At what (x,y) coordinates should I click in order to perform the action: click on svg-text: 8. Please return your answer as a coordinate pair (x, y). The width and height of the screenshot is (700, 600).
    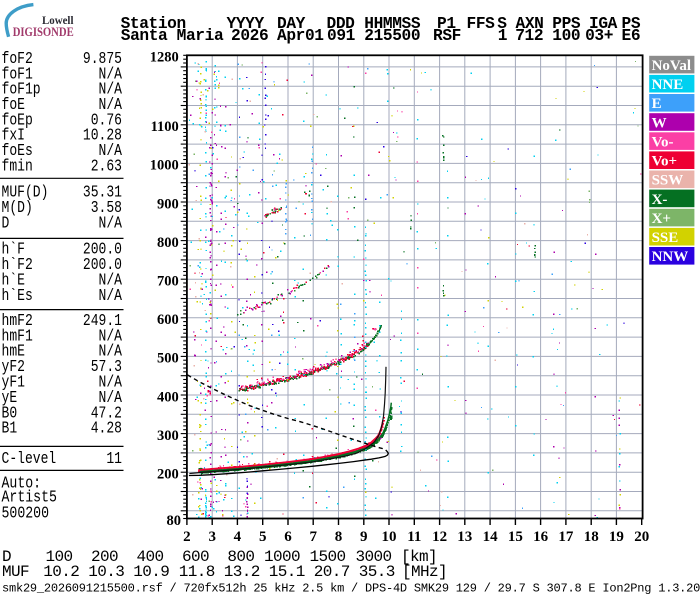
    Looking at the image, I should click on (339, 537).